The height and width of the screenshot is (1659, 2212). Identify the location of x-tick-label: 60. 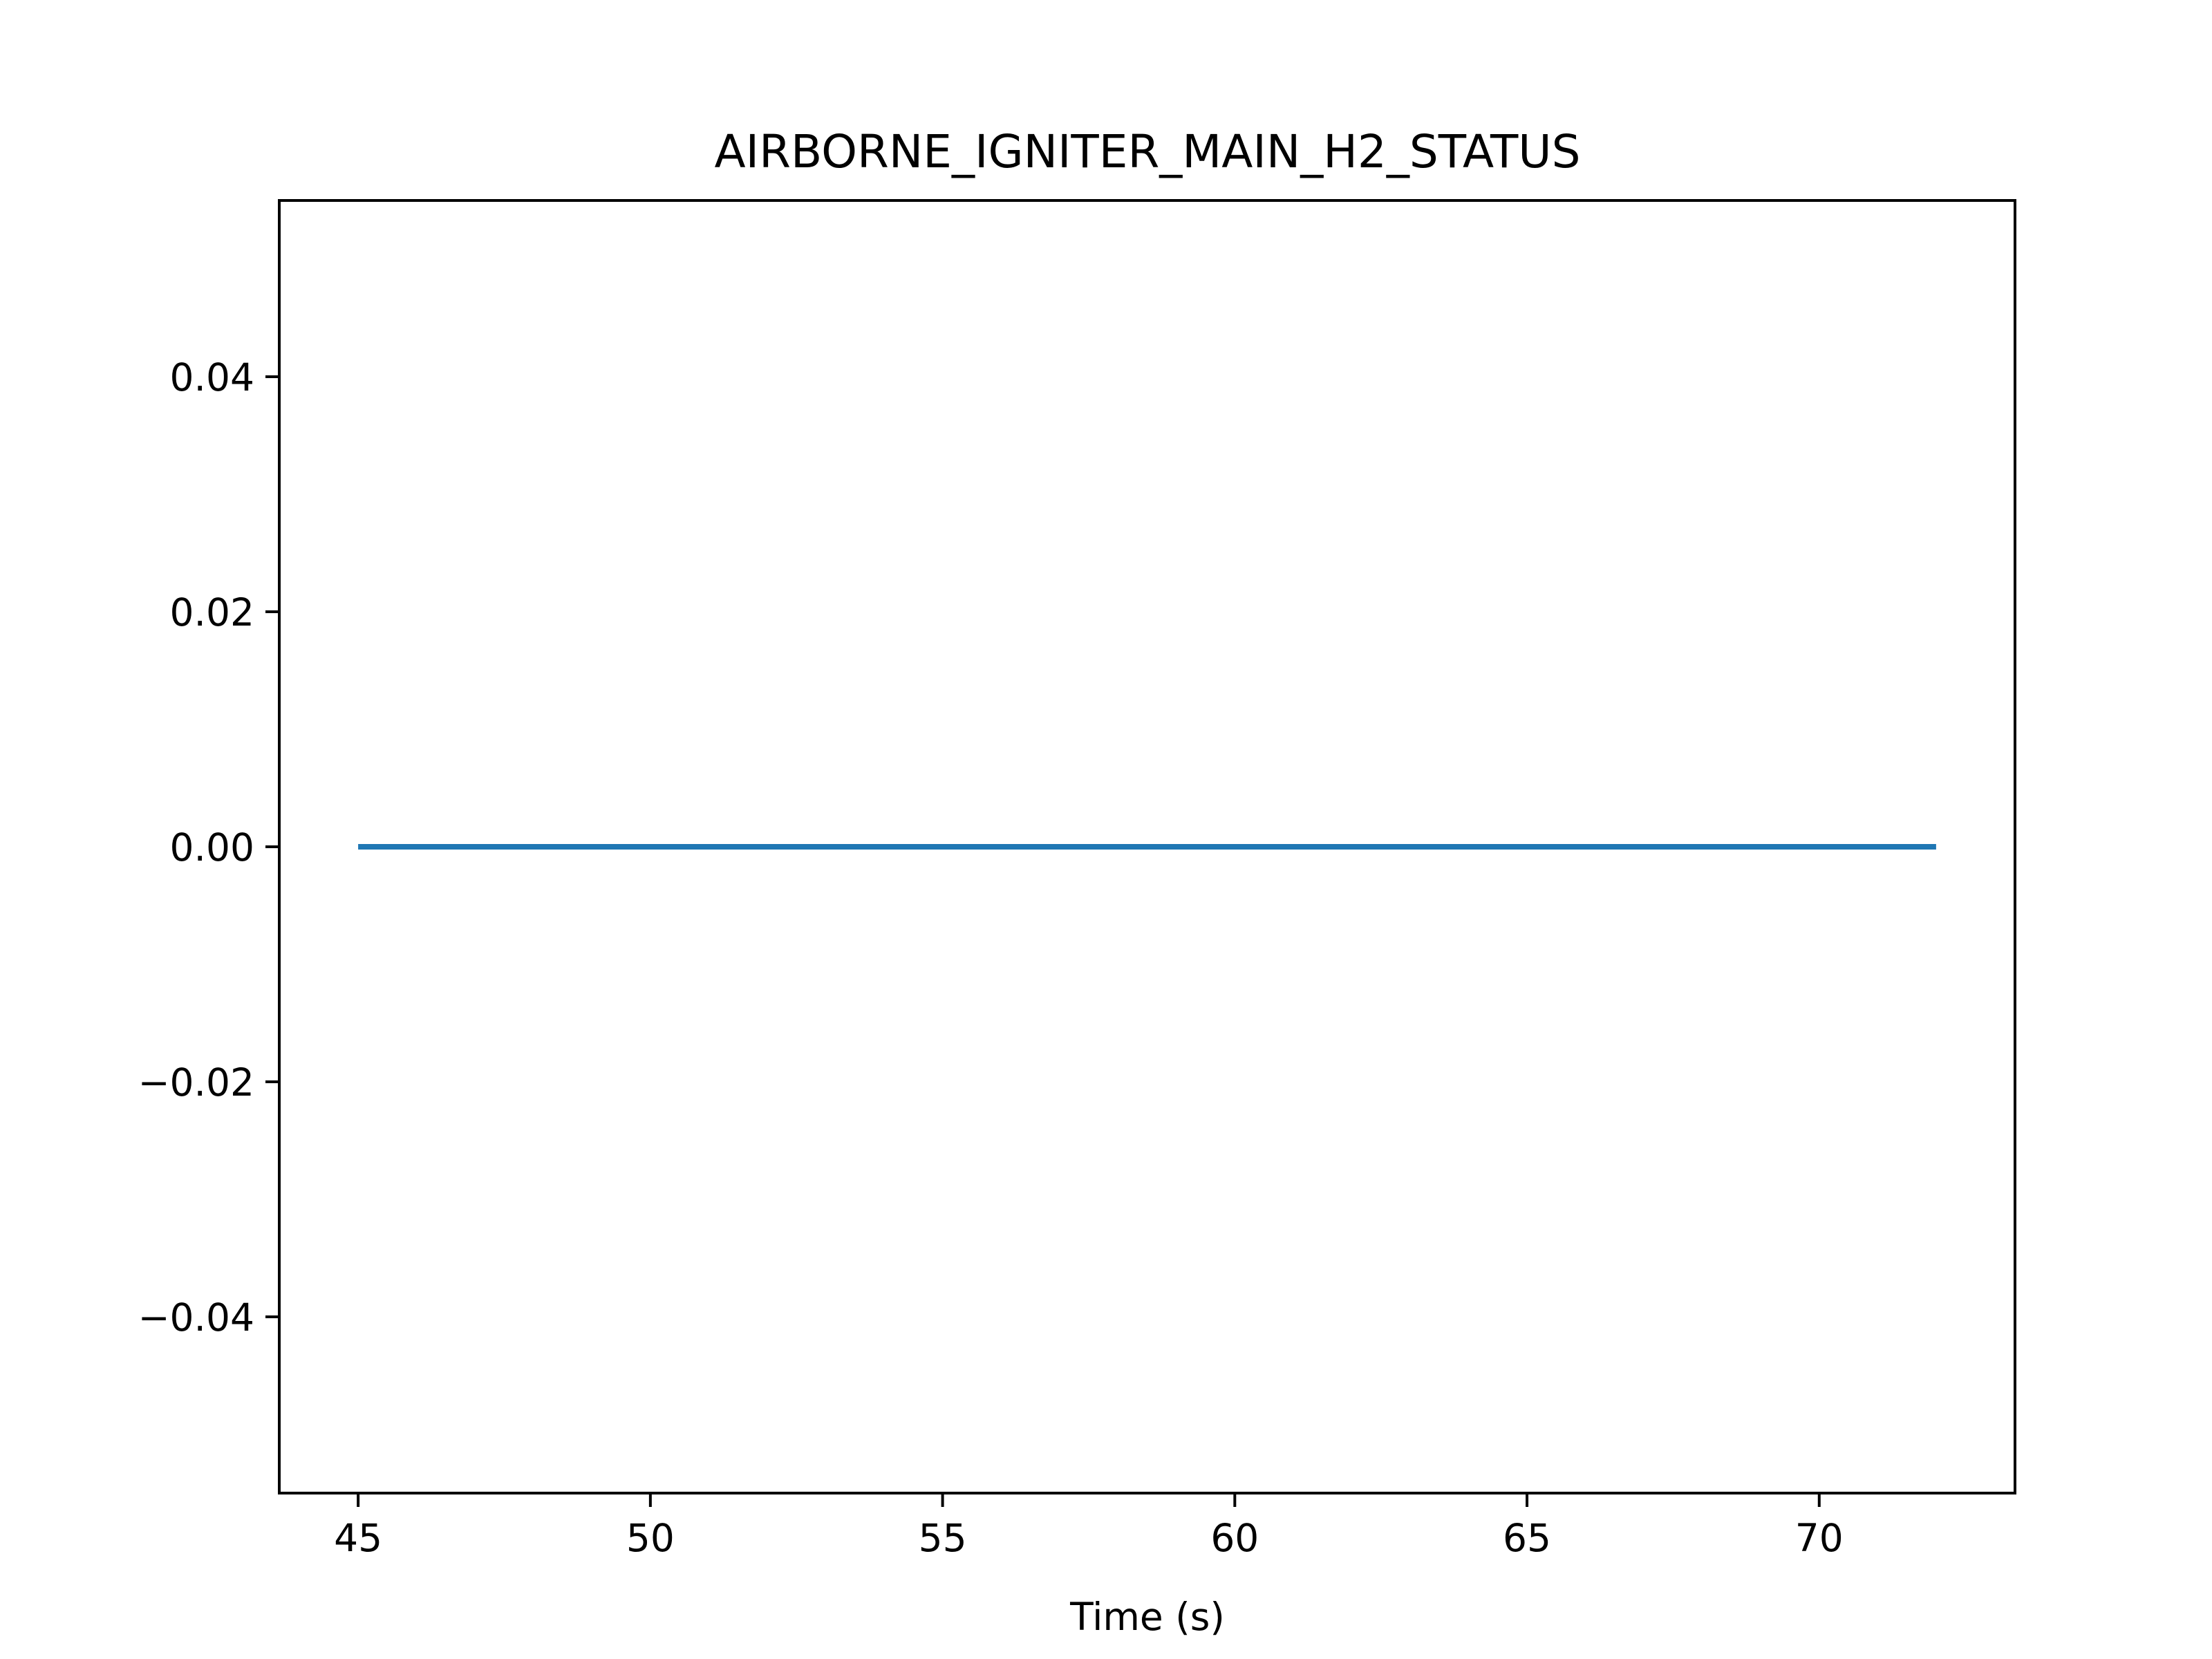
(1234, 1538).